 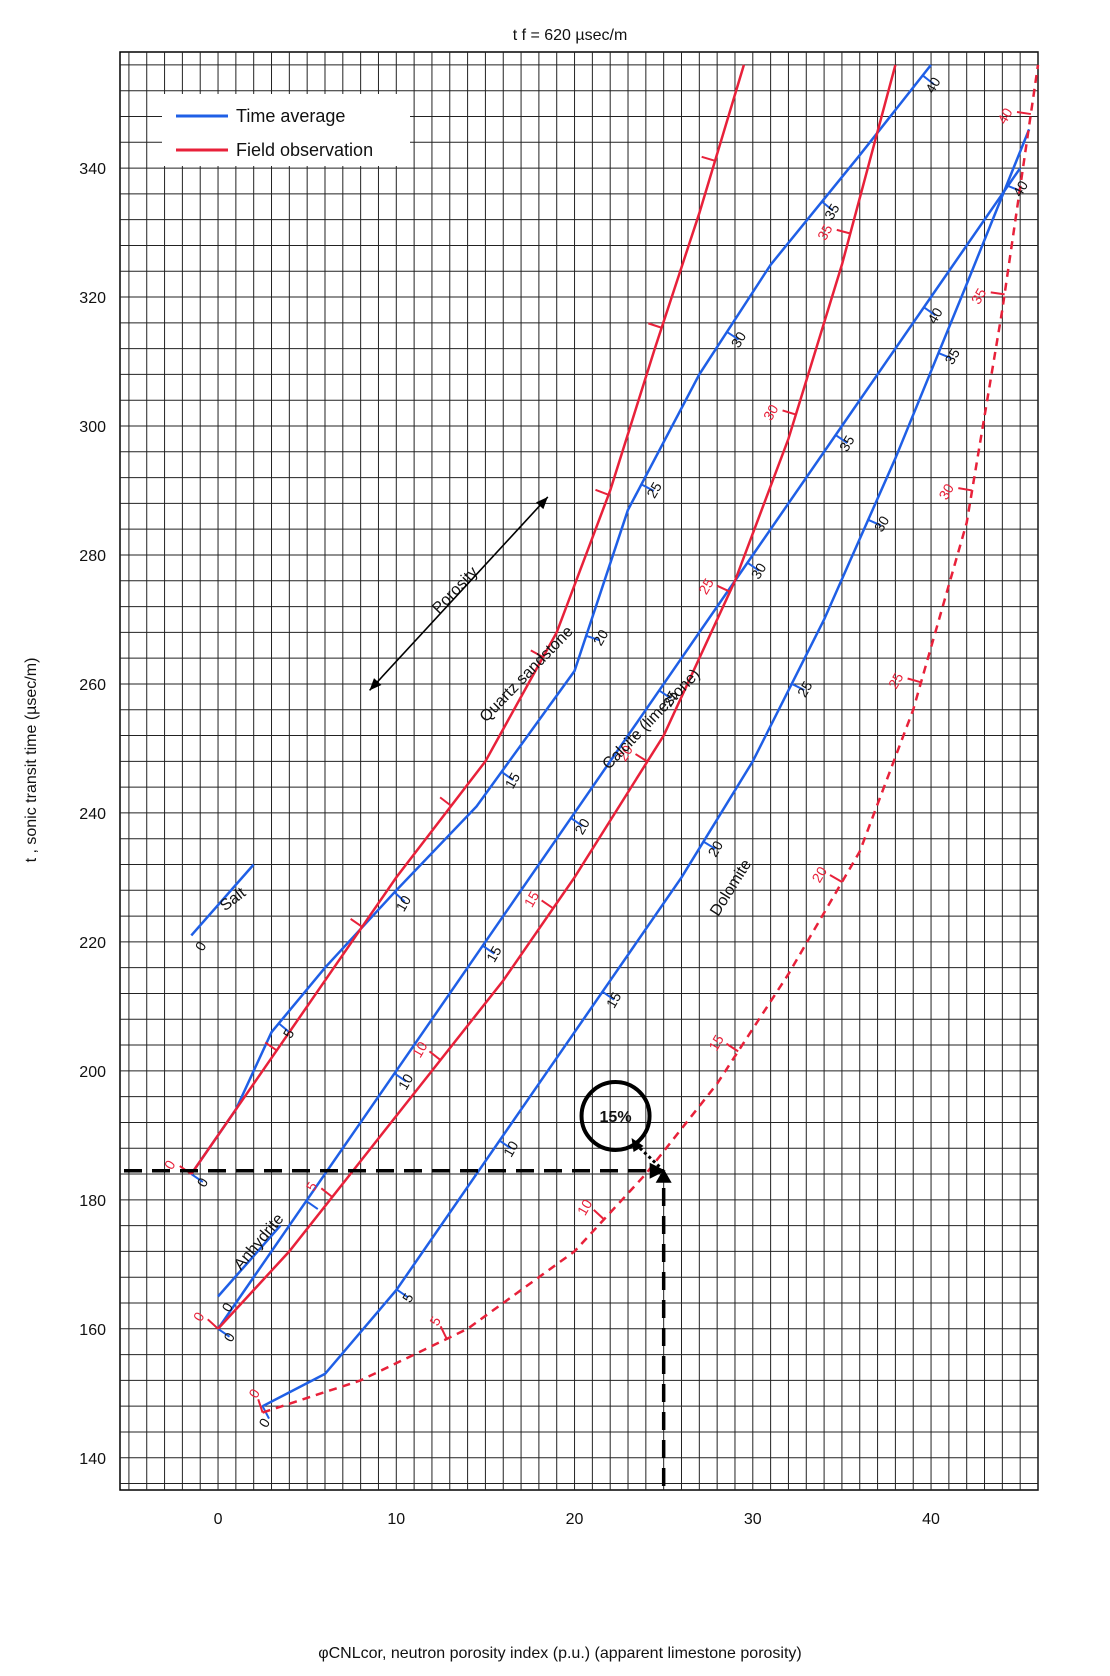 What do you see at coordinates (92, 427) in the screenshot?
I see `y-tick-label: 300` at bounding box center [92, 427].